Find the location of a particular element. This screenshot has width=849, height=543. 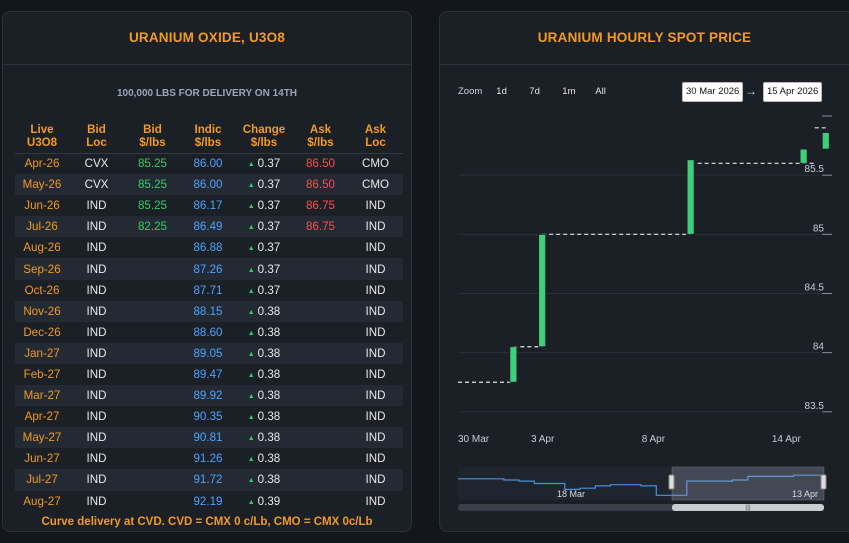

contract-month: Jun-26 is located at coordinates (42, 206).